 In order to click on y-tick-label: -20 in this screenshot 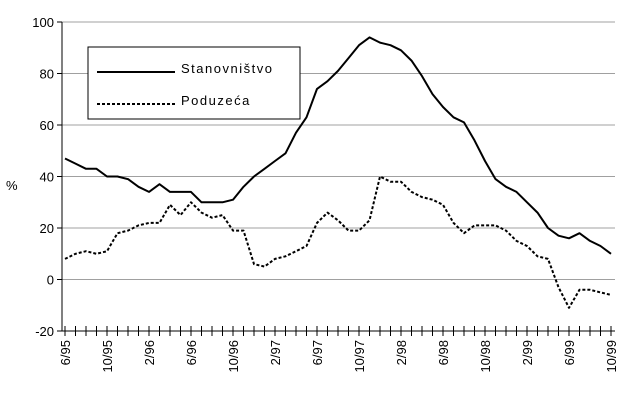, I will do `click(44, 331)`.